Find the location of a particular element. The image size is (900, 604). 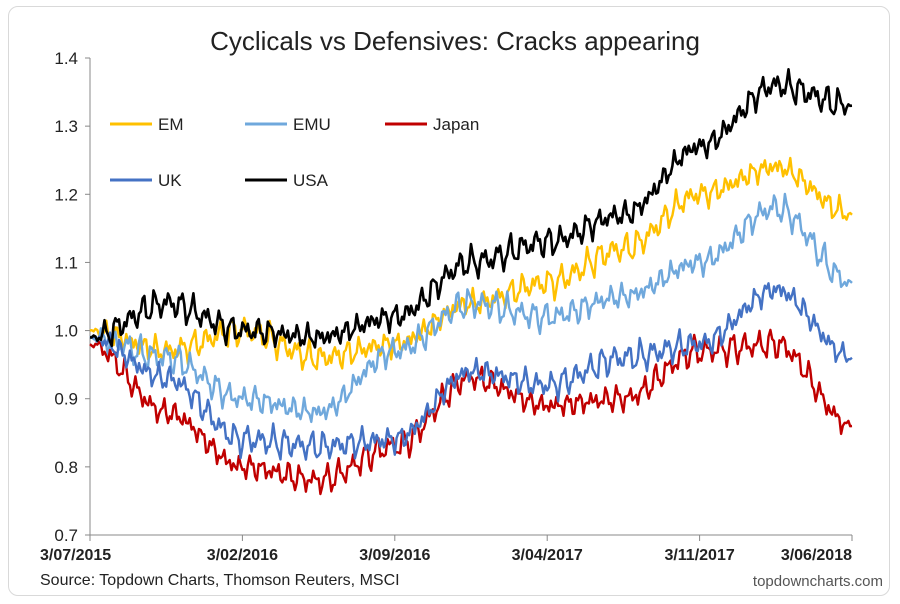

x-tick-label: 3/09/2016 is located at coordinates (394, 555).